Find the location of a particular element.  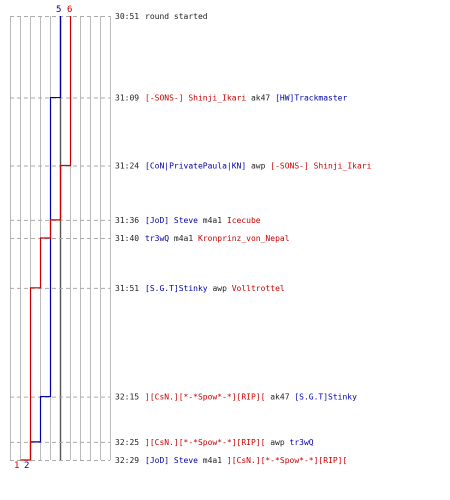

event-text: round started is located at coordinates (176, 16).